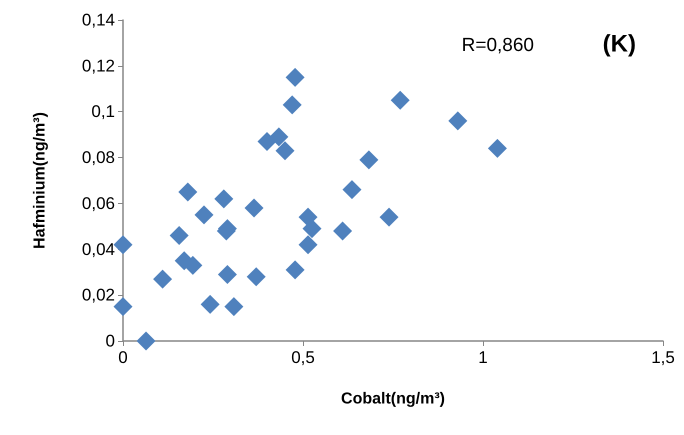  What do you see at coordinates (110, 341) in the screenshot?
I see `y-tick-label: 0` at bounding box center [110, 341].